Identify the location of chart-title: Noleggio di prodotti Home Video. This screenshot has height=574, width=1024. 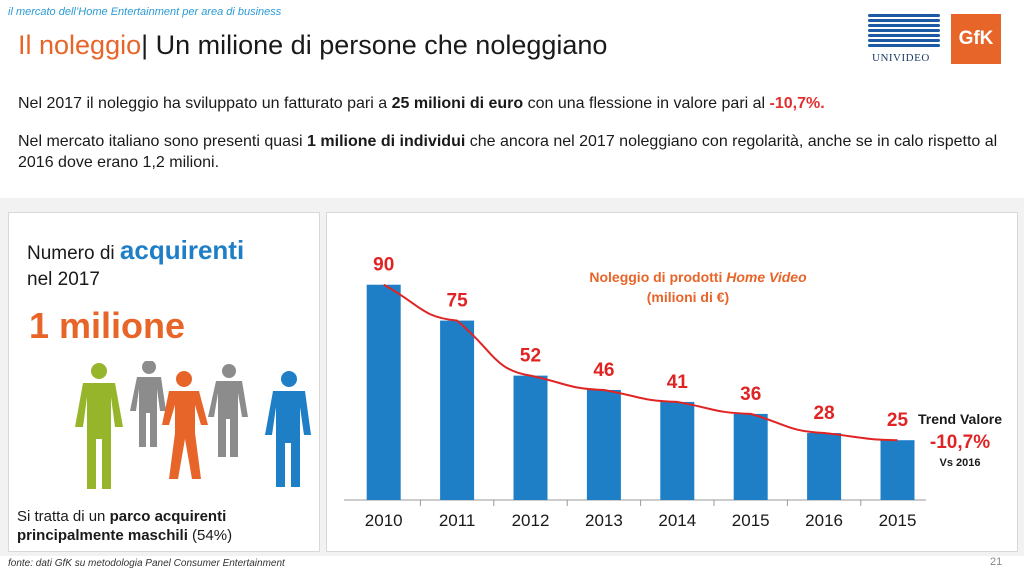
(698, 277).